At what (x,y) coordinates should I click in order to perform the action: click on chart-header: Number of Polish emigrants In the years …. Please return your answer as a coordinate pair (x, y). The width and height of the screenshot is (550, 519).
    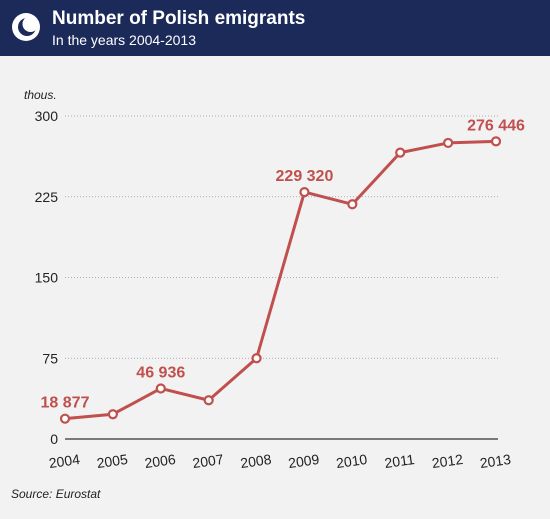
    Looking at the image, I should click on (275, 28).